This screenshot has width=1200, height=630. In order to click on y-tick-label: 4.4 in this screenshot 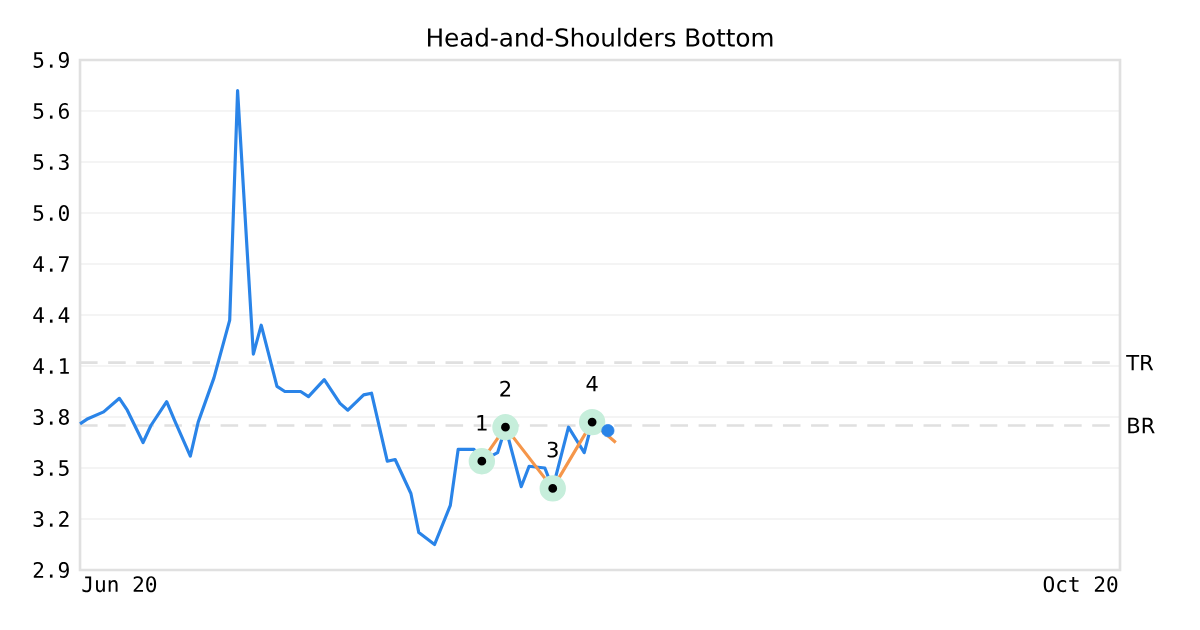, I will do `click(51, 315)`.